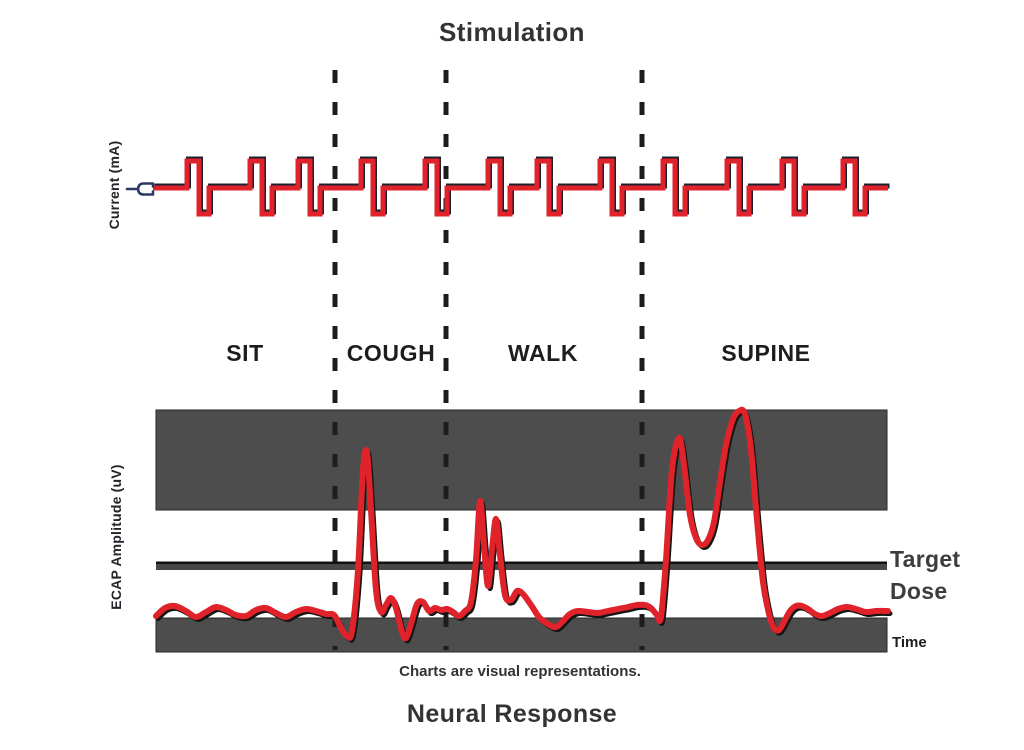 Image resolution: width=1024 pixels, height=750 pixels. I want to click on ecap-axis-label: ECAP Amplitude (uV), so click(116, 537).